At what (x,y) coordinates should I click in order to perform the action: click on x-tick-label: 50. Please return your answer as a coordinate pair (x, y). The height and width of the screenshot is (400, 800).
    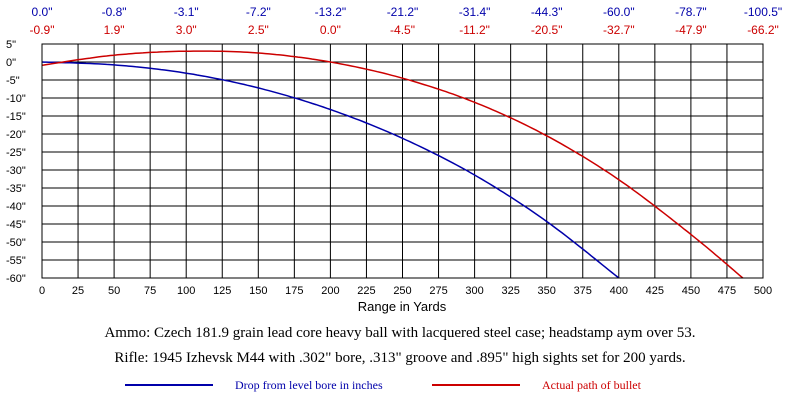
    Looking at the image, I should click on (114, 291).